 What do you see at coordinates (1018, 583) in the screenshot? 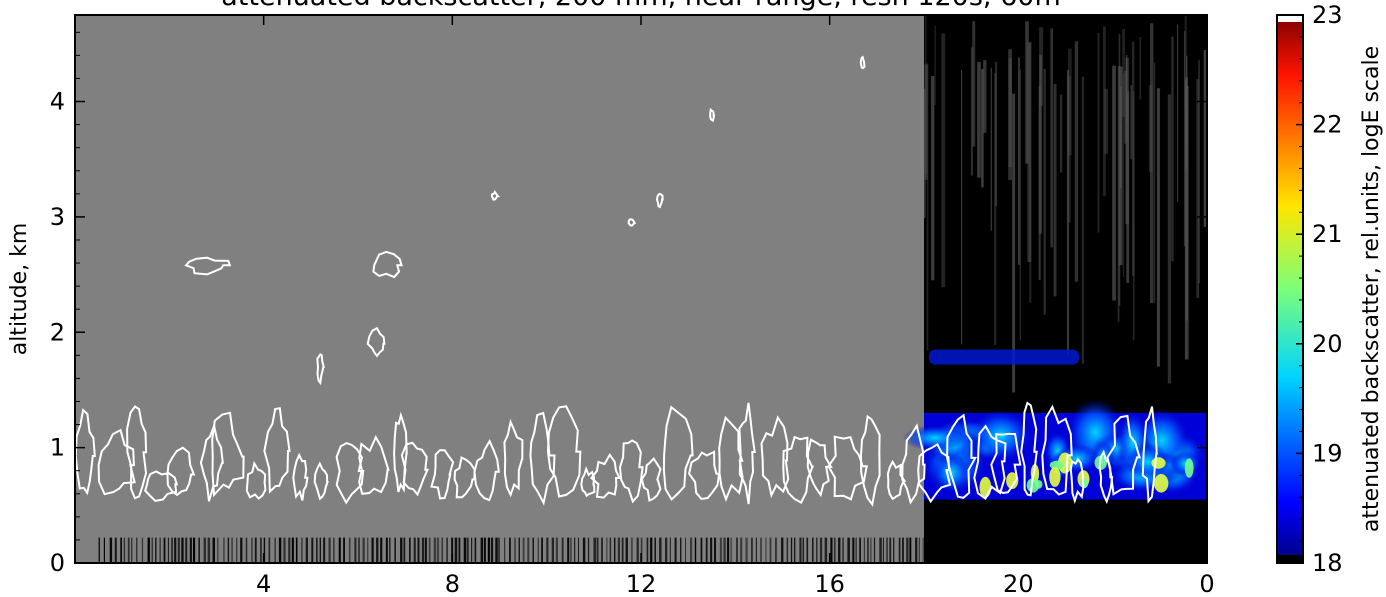
I see `x-tick-label: 20` at bounding box center [1018, 583].